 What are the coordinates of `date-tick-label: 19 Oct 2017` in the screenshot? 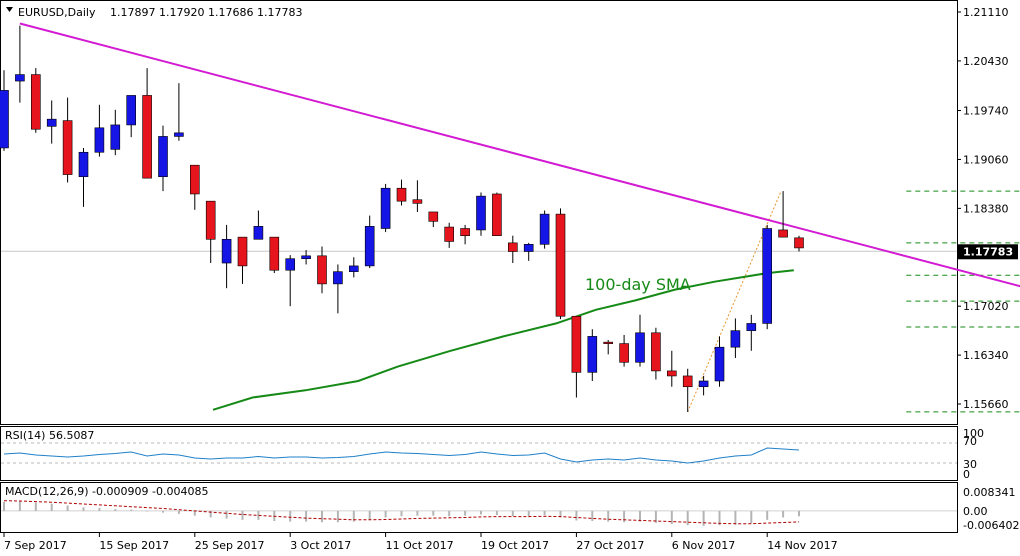 It's located at (515, 545).